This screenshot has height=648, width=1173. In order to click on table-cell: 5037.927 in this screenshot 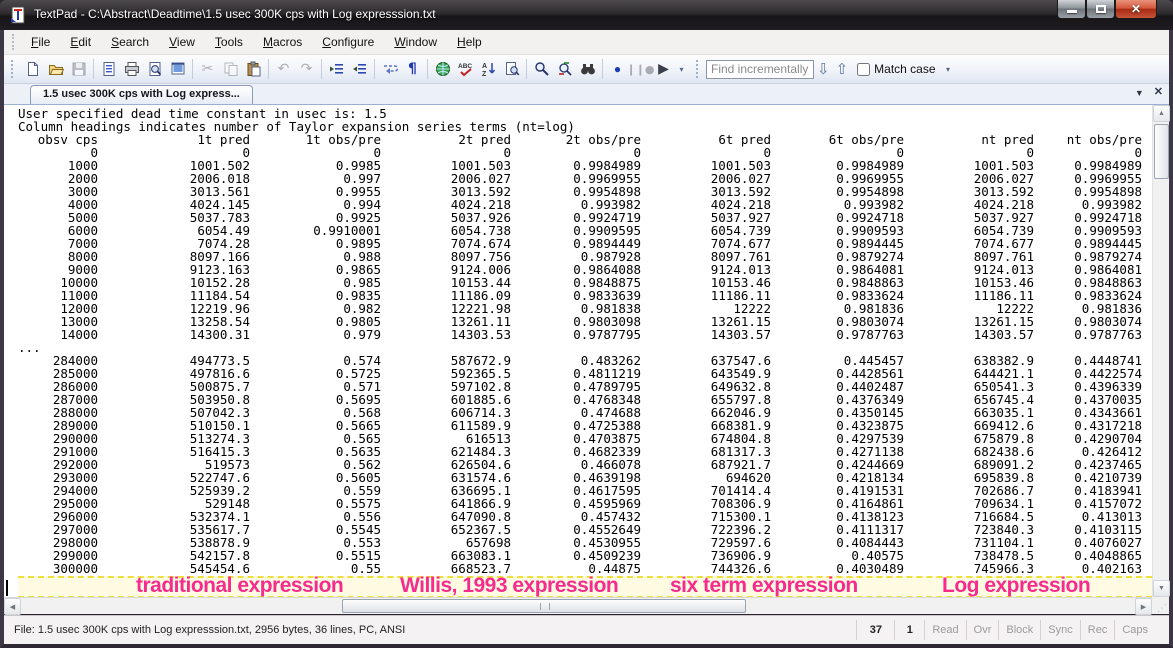, I will do `click(1003, 217)`.